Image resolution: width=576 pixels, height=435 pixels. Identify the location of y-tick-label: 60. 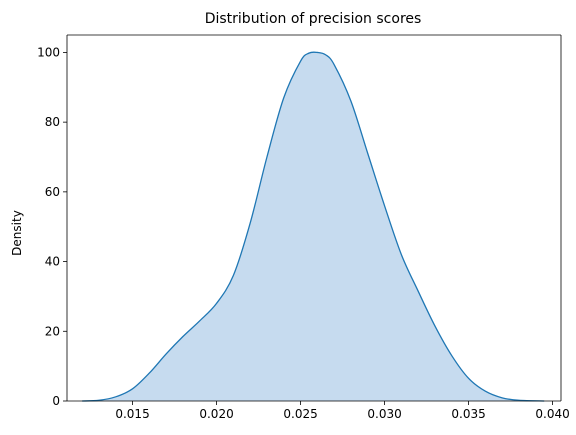
(52, 192).